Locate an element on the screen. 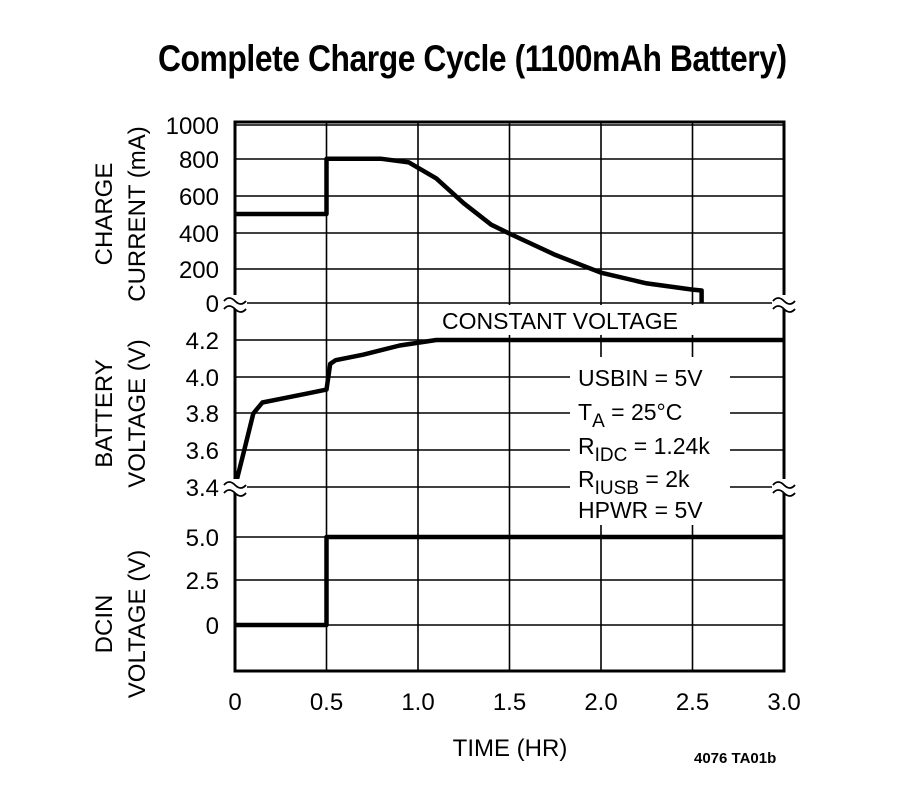 The image size is (922, 787). x-tick-label: 0 is located at coordinates (234, 702).